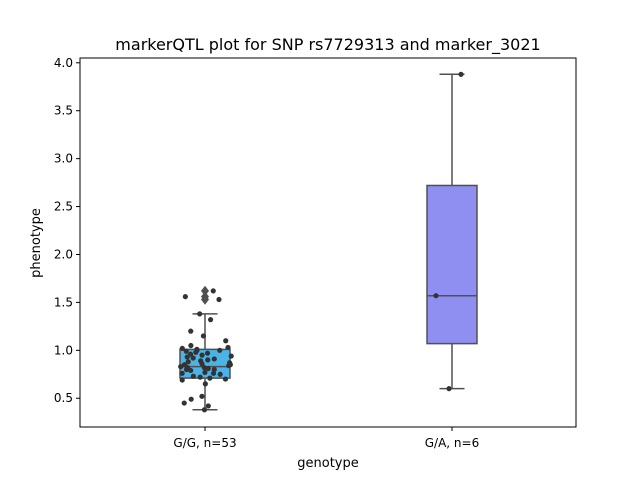 Image resolution: width=640 pixels, height=480 pixels. Describe the element at coordinates (63, 63) in the screenshot. I see `y-tick-label: 4.0` at that location.